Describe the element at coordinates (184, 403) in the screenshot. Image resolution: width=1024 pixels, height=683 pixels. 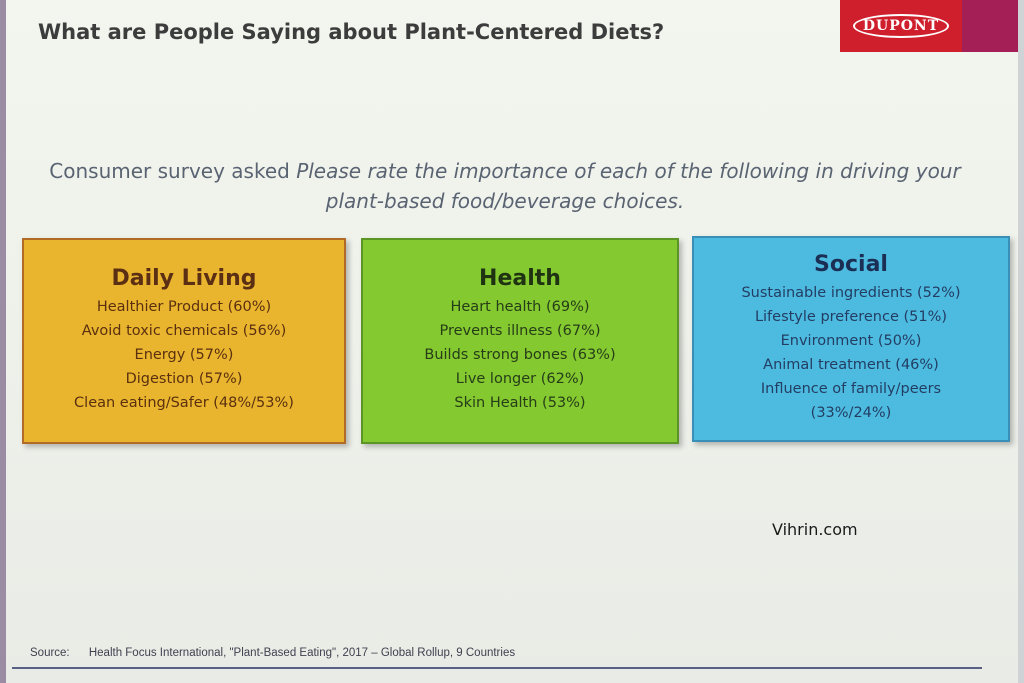
I see `list-item: Clean eating/Safer (48%/53%)` at that location.